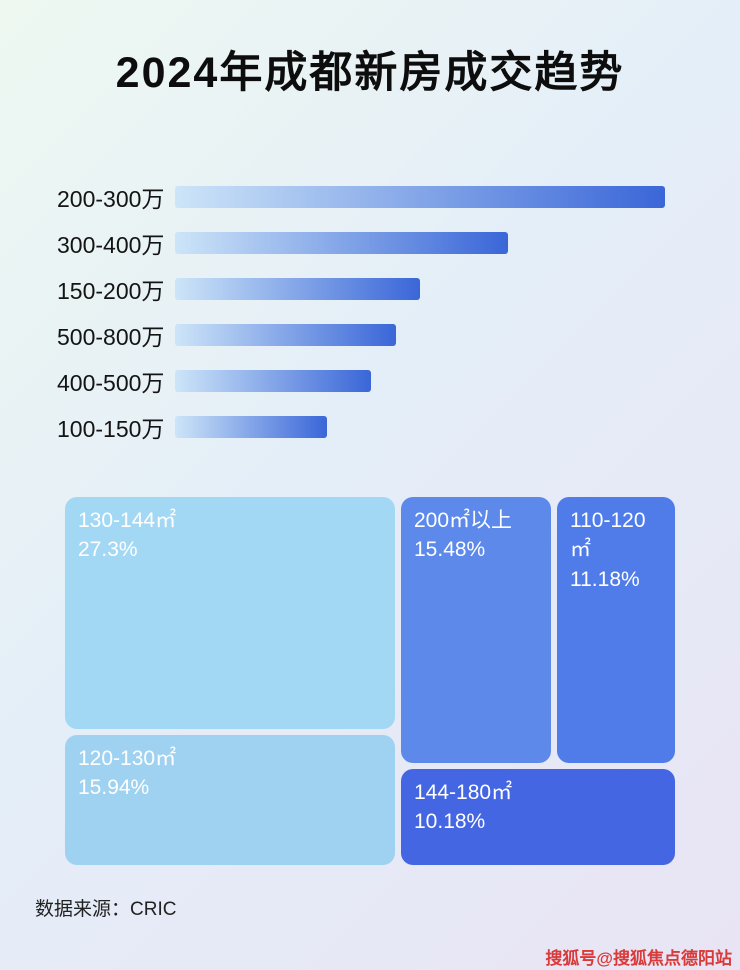  Describe the element at coordinates (111, 383) in the screenshot. I see `bar-label: 400-500万` at that location.